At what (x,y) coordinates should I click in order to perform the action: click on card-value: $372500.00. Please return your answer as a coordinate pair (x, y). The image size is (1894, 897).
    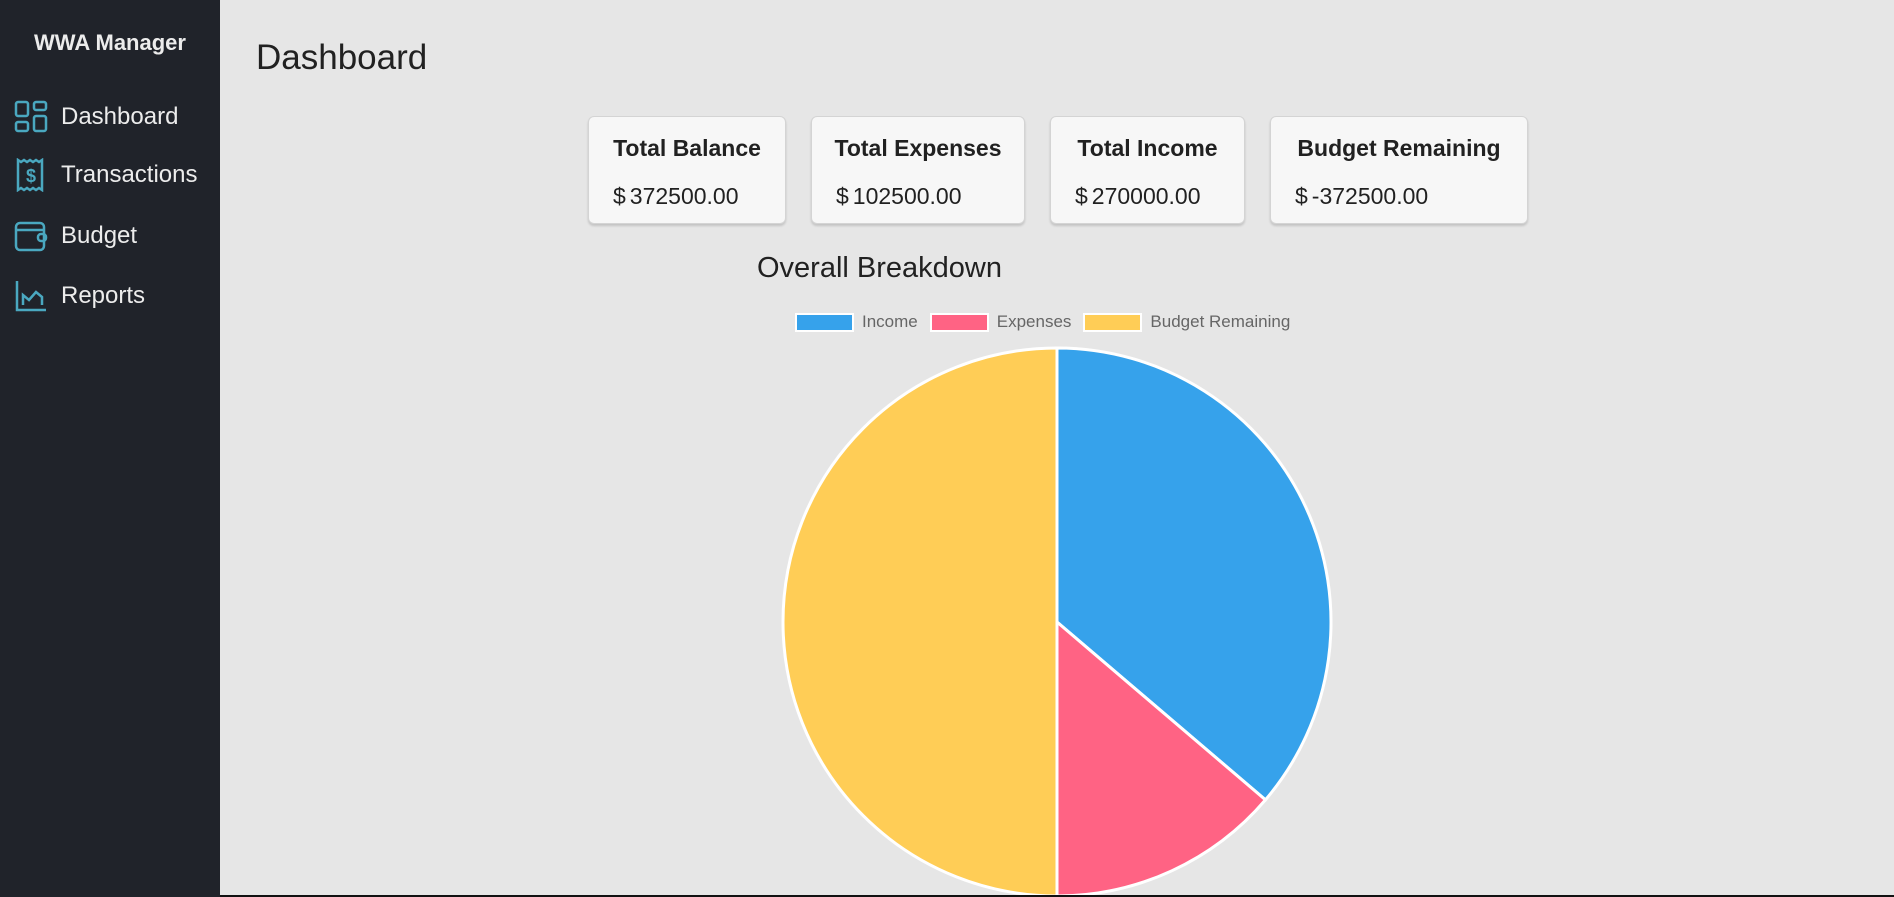
    Looking at the image, I should click on (676, 196).